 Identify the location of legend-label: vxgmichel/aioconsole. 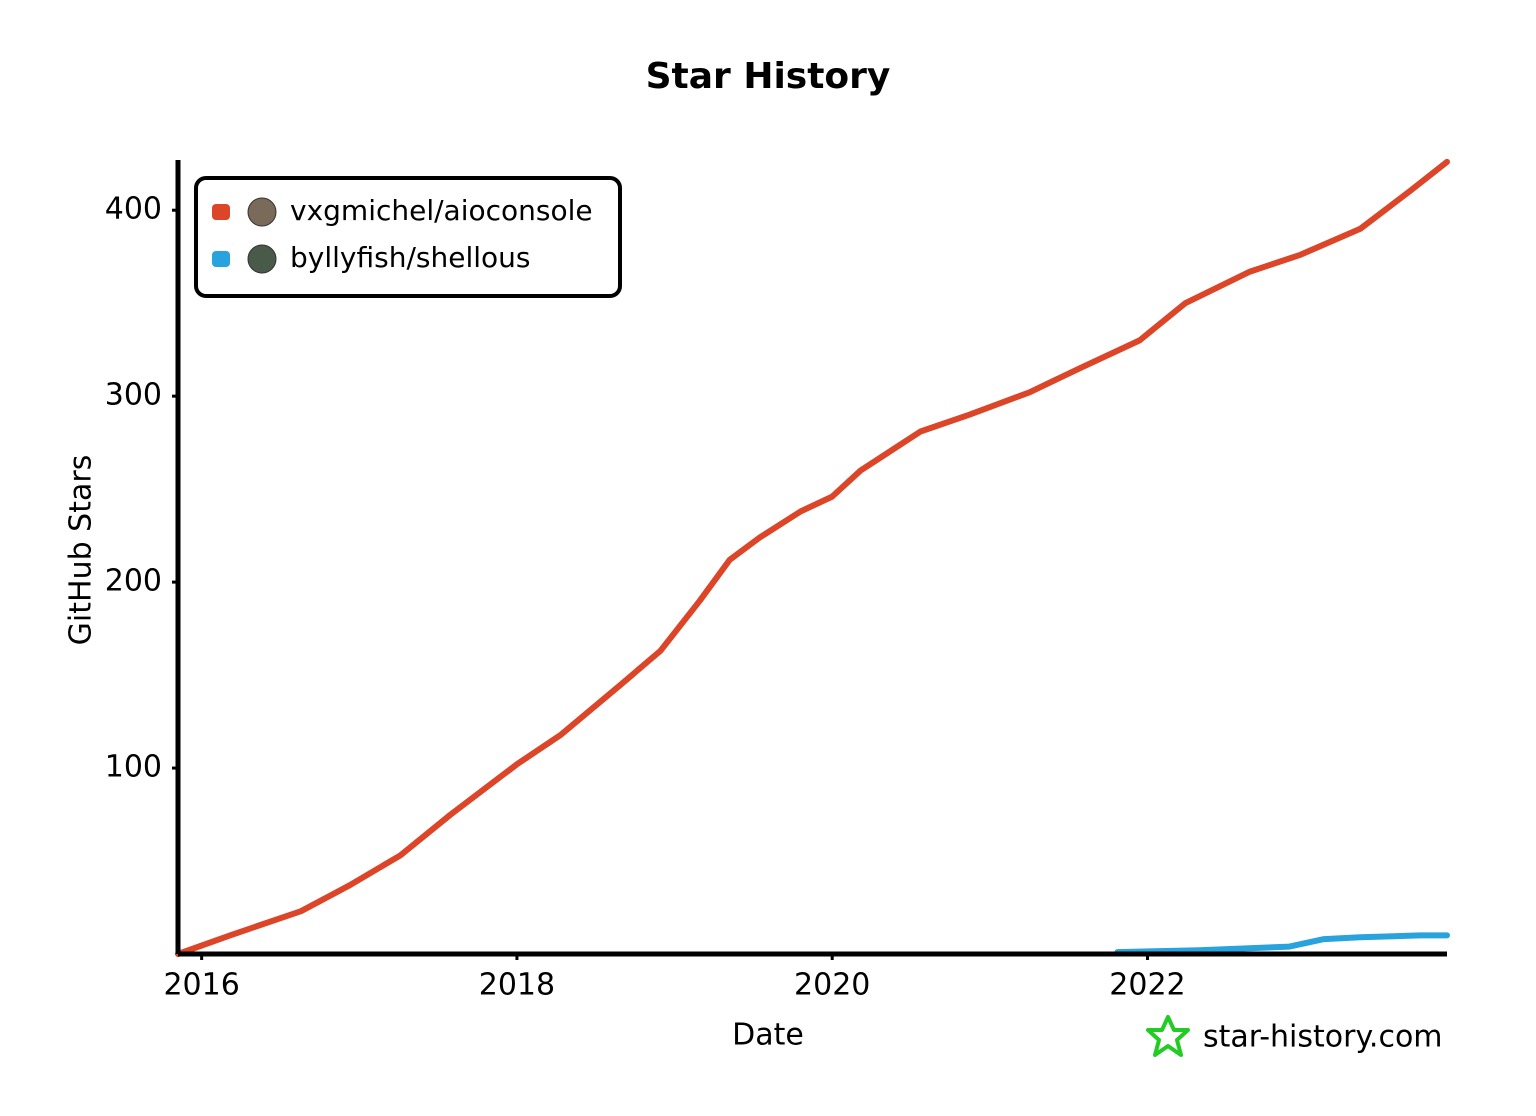
(441, 210).